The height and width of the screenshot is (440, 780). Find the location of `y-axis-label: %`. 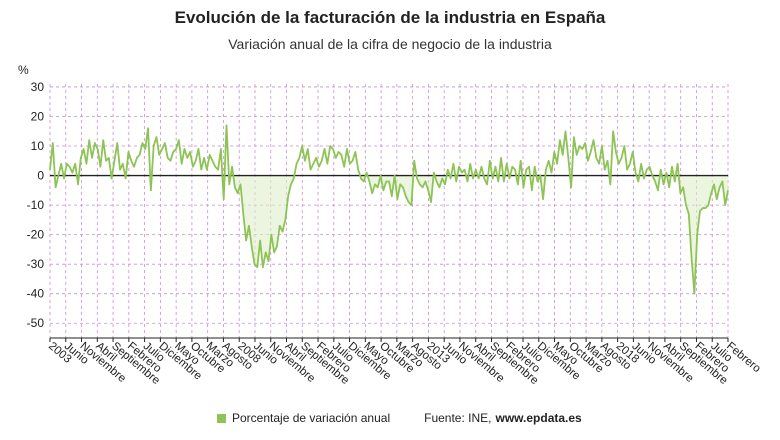

y-axis-label: % is located at coordinates (23, 70).